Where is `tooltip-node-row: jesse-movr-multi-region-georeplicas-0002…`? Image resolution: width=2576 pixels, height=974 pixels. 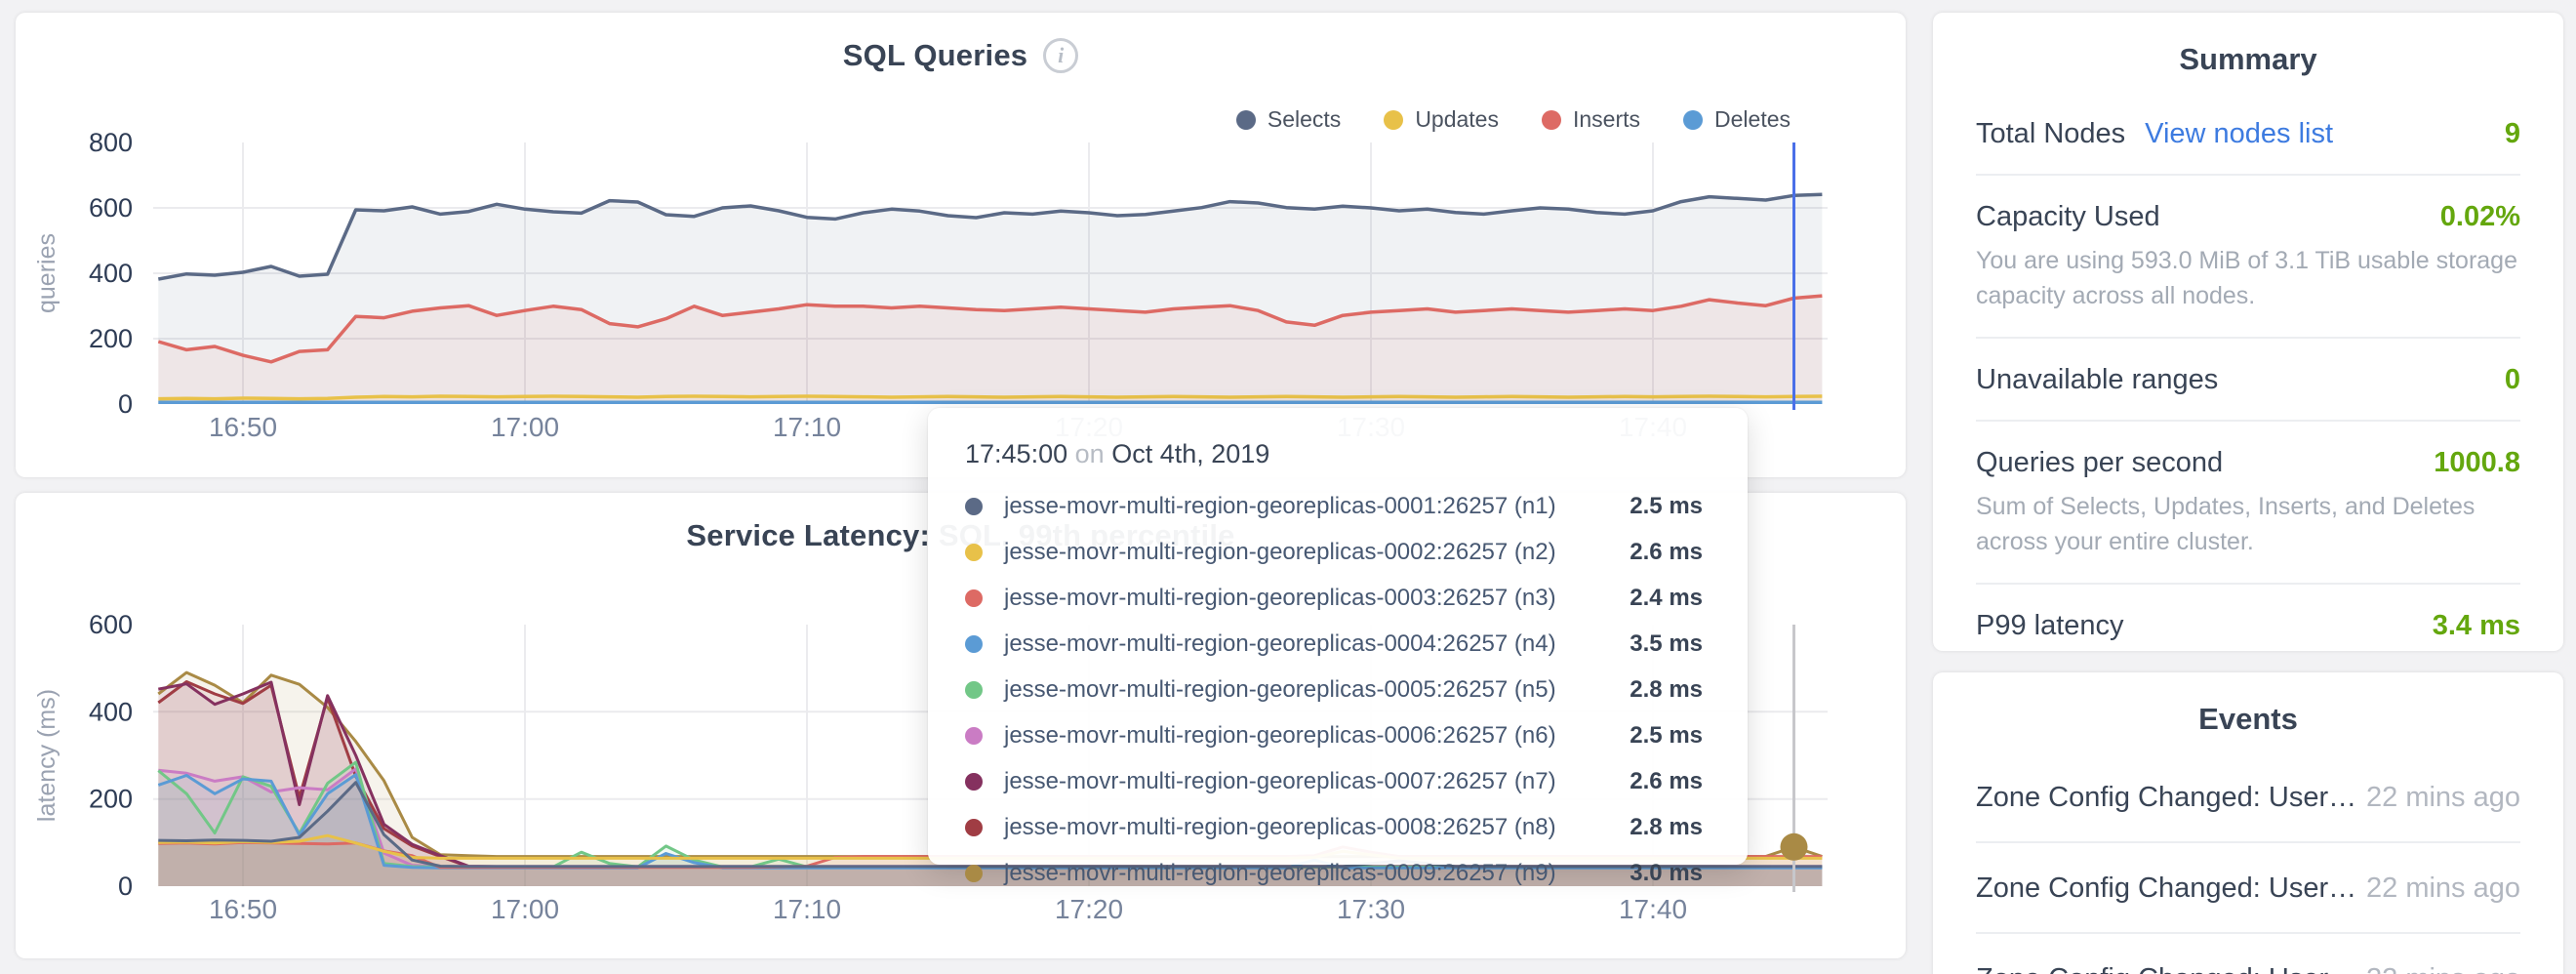
tooltip-node-row: jesse-movr-multi-region-georeplicas-0002… is located at coordinates (1334, 552).